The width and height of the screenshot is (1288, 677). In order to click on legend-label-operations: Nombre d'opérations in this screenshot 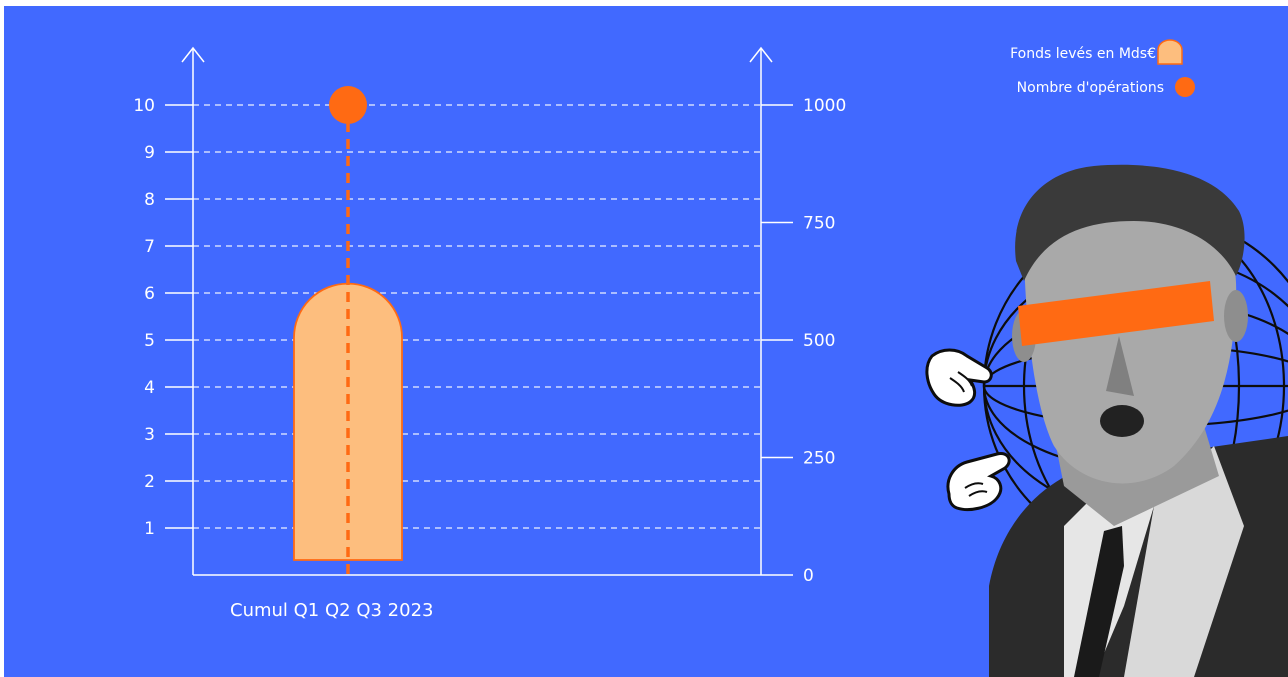, I will do `click(1090, 88)`.